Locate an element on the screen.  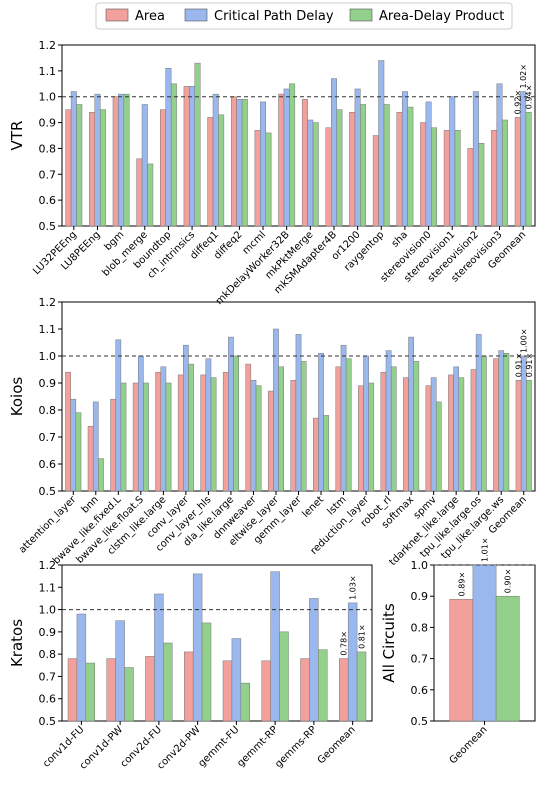
bar-area-gemms-rp is located at coordinates (305, 690).